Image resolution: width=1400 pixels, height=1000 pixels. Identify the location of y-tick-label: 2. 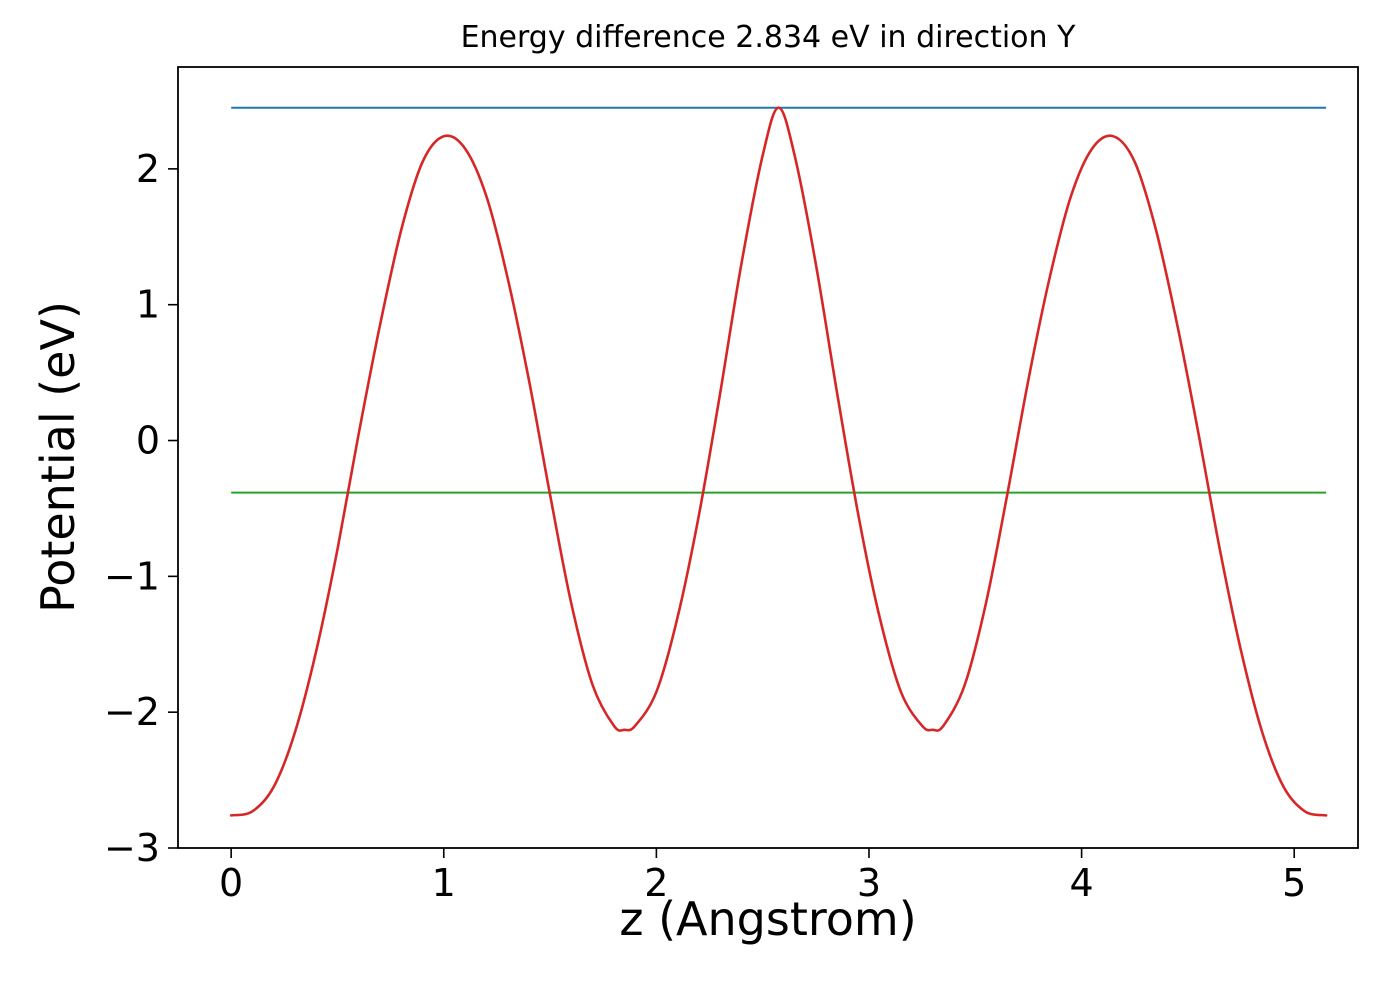
(148, 169).